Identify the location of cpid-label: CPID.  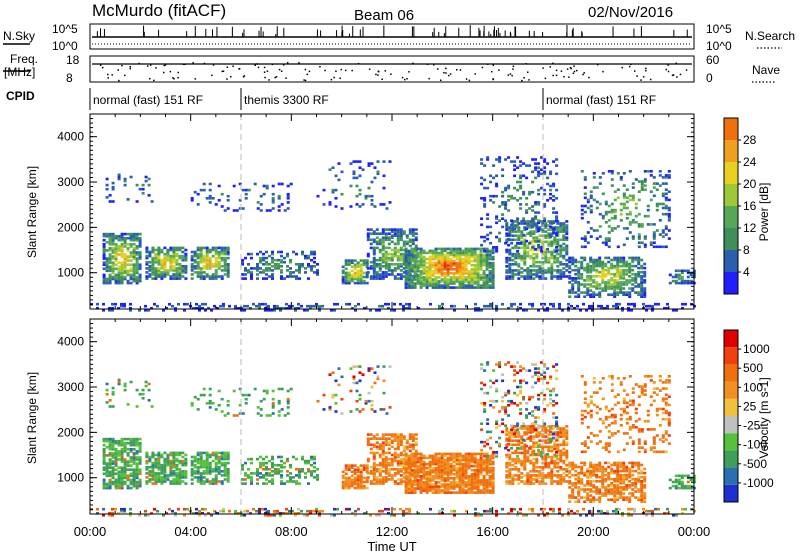
(20, 96).